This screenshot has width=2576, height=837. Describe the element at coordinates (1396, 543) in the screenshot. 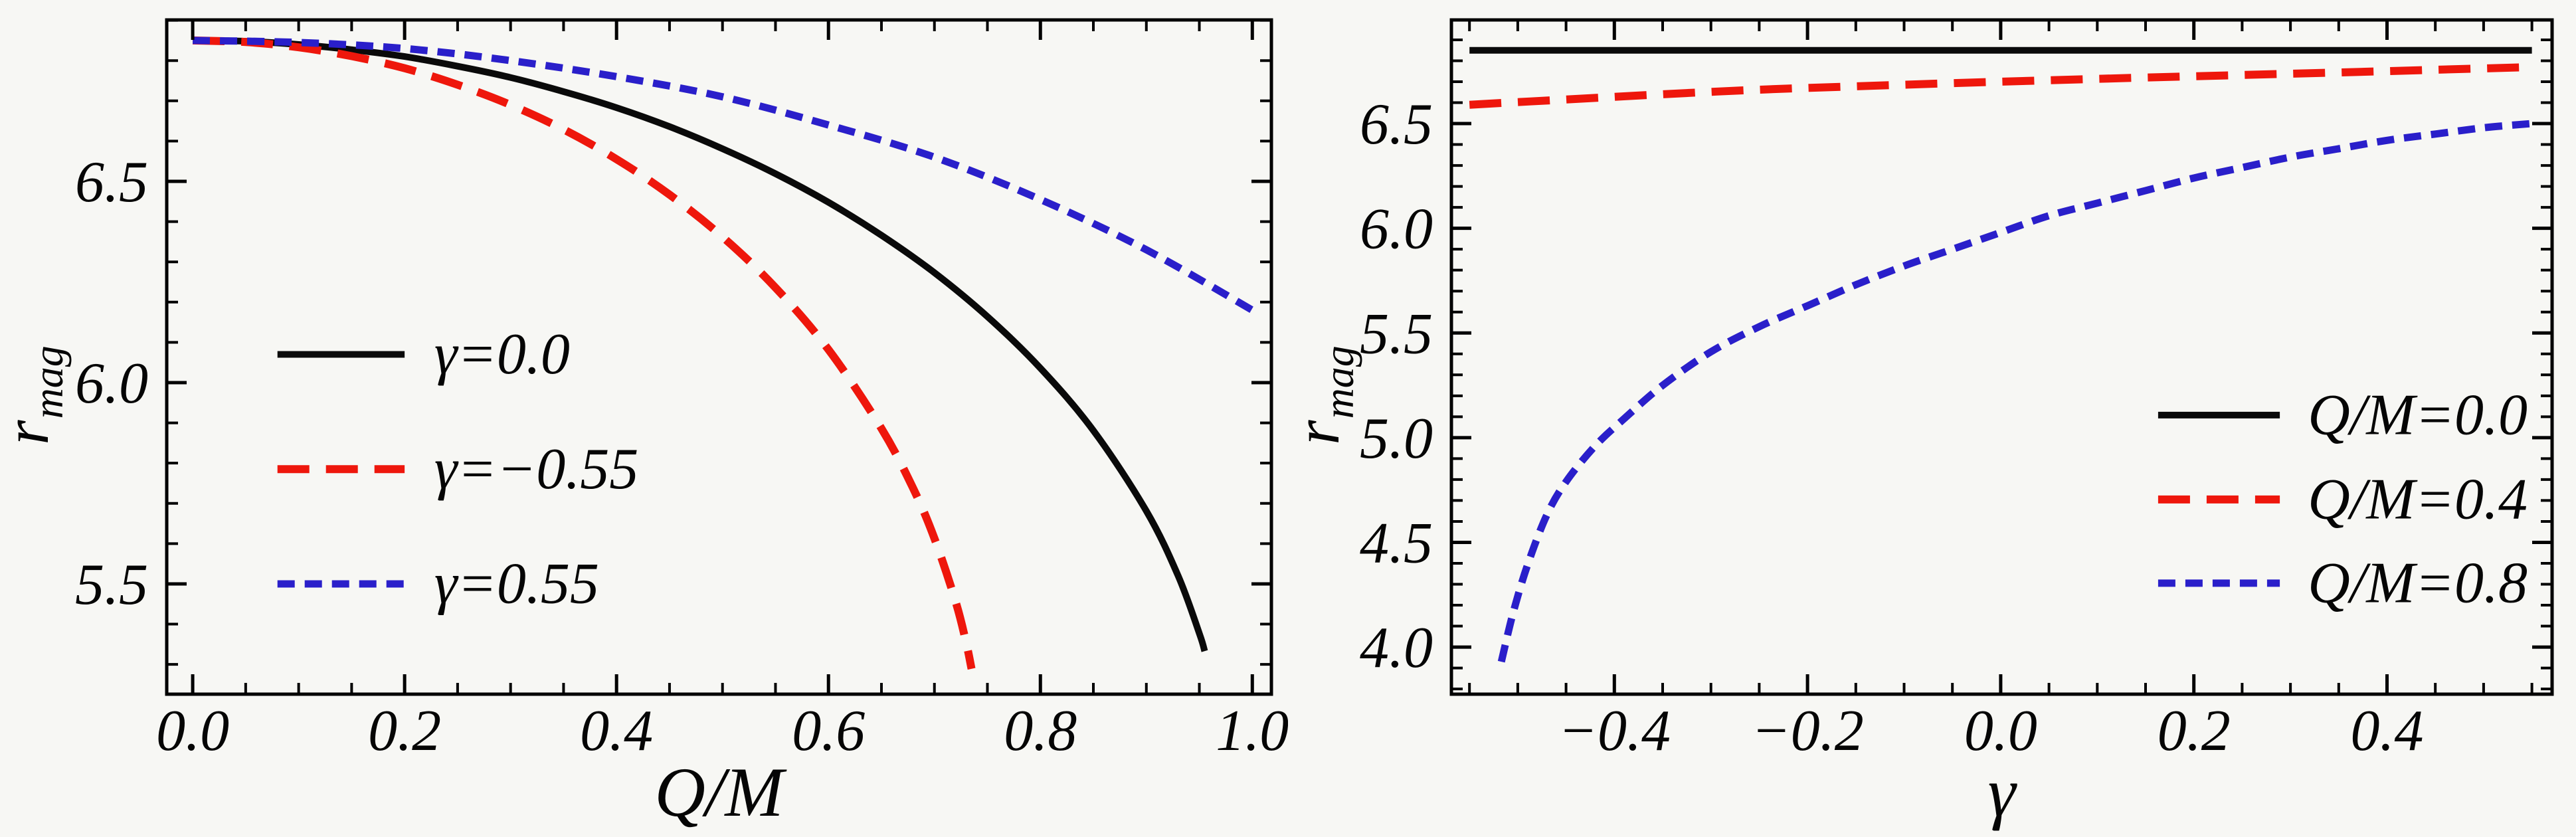

I see `y-tick-label: 4.5` at that location.